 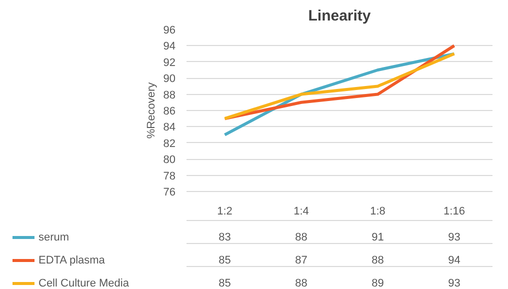 I want to click on x-tick-label: 1:16, so click(x=454, y=212).